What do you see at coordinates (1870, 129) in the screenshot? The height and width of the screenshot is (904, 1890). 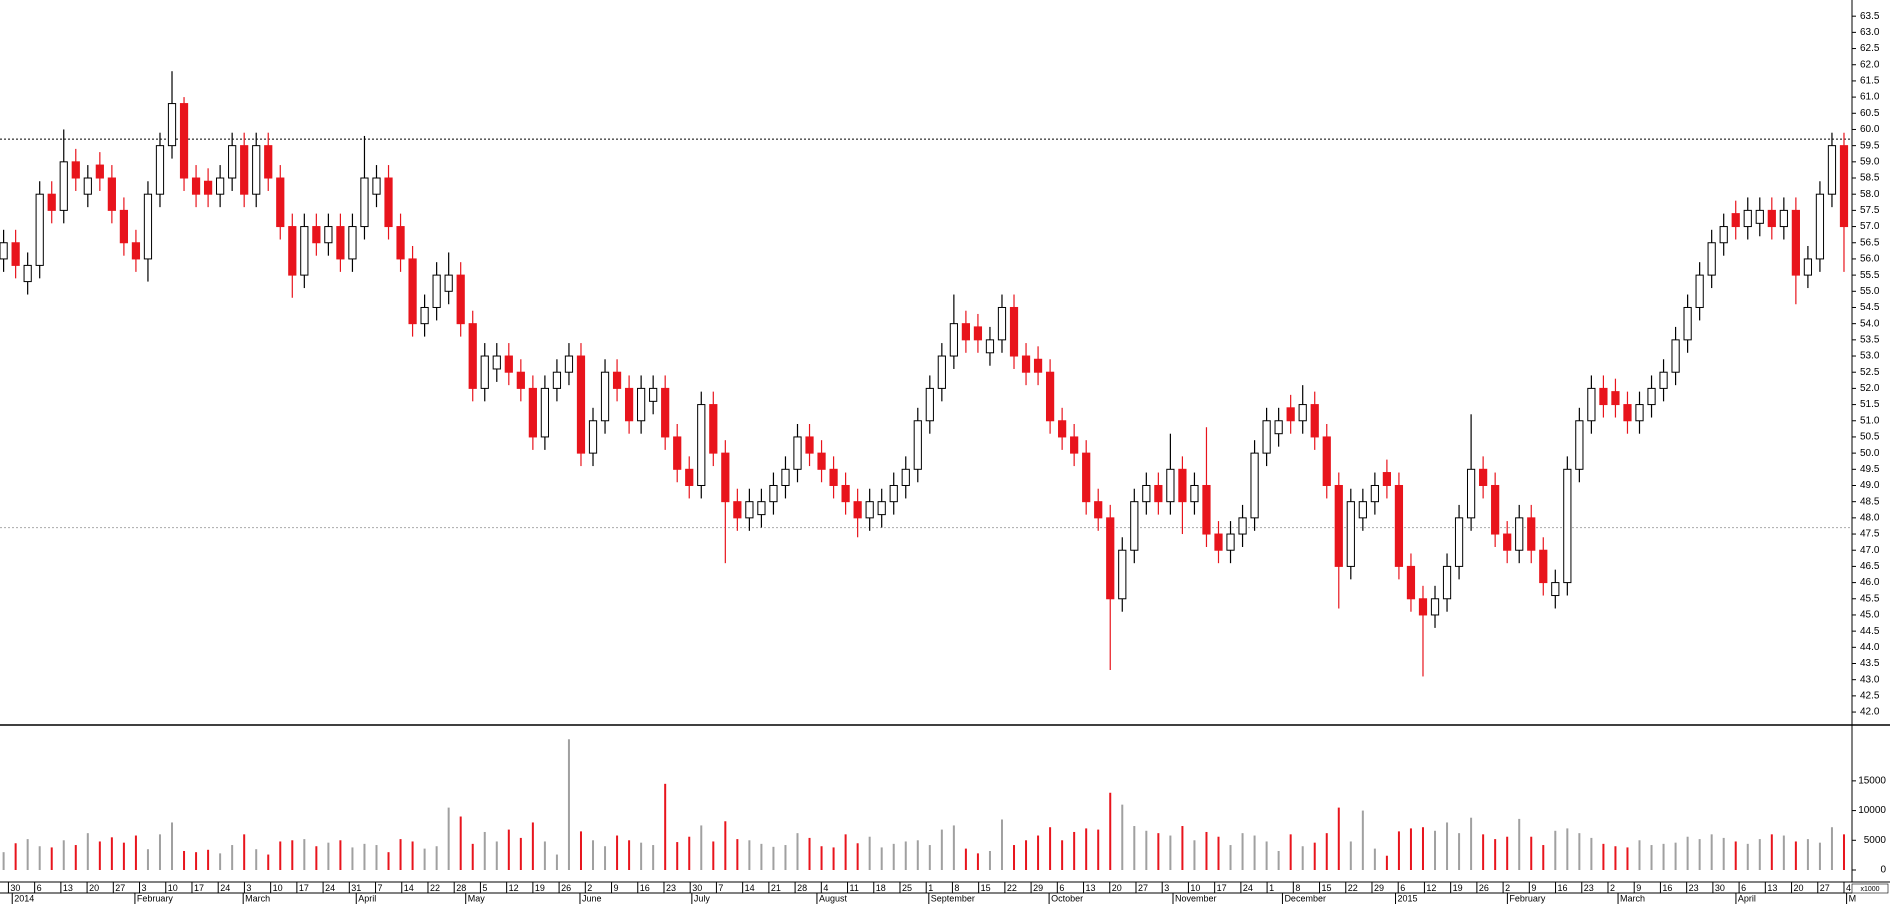 I see `y-tick-label: 60.0` at bounding box center [1870, 129].